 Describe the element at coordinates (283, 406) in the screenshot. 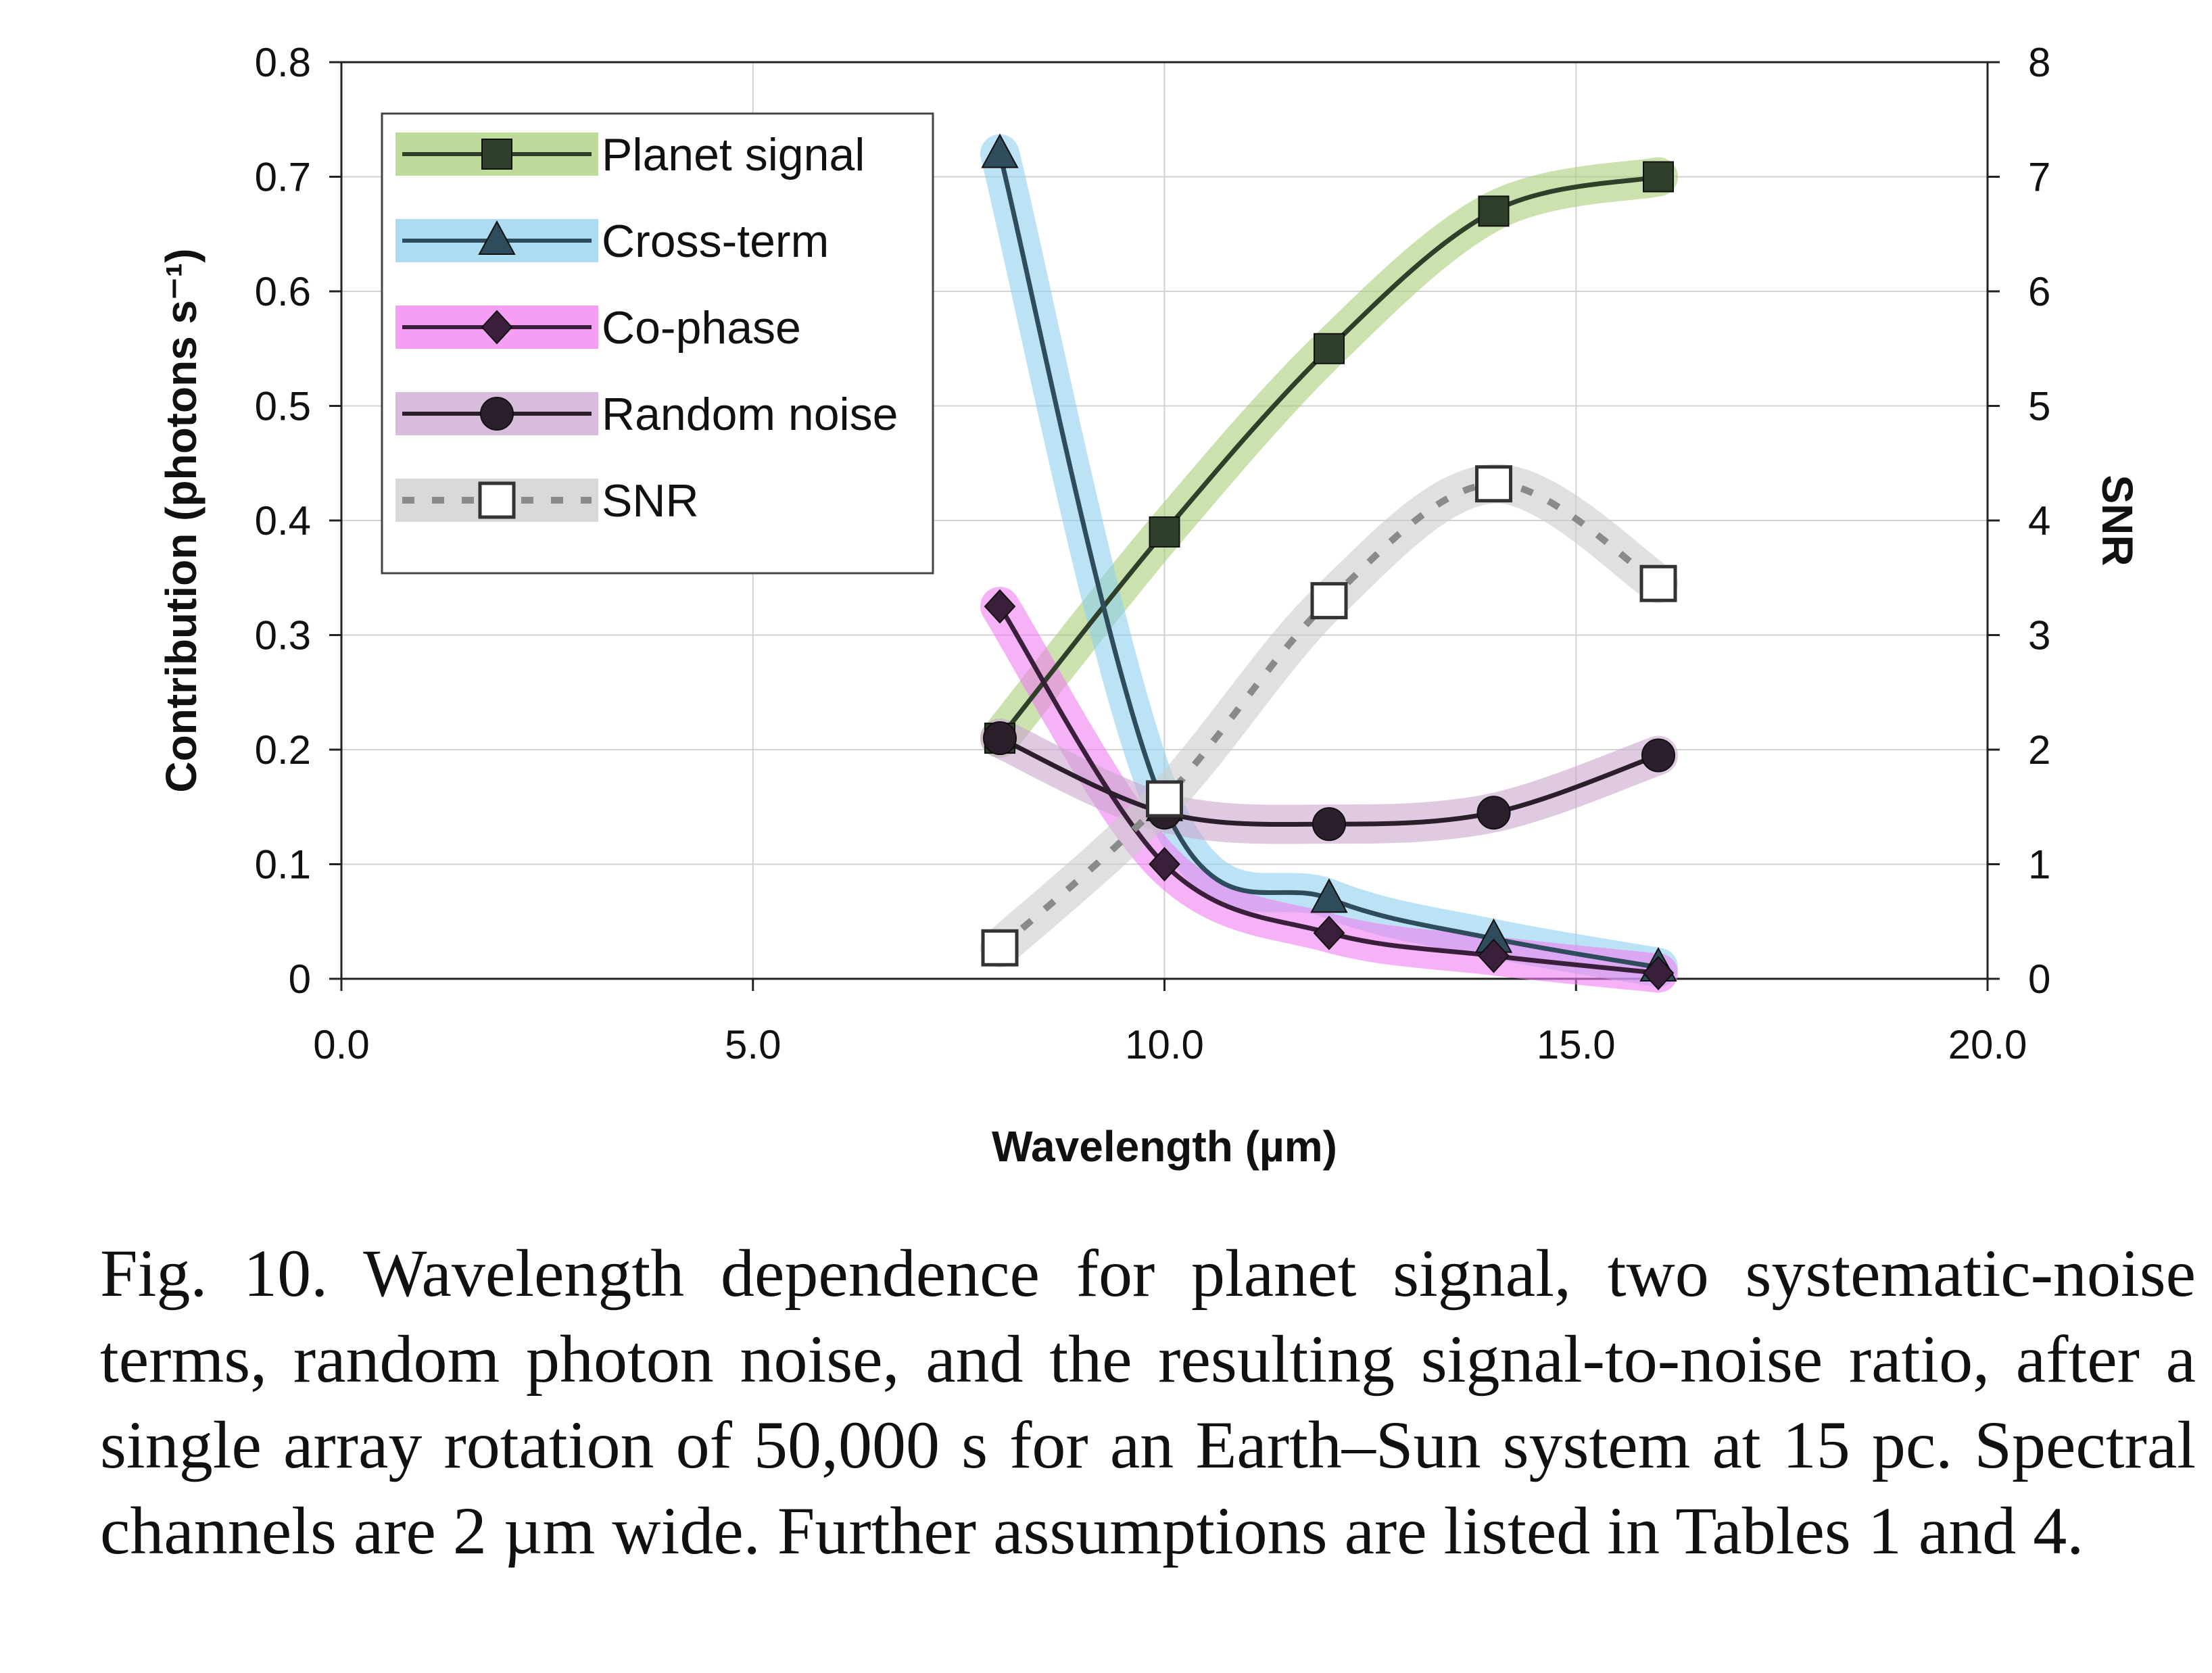

I see `y-tick-label: 0.5` at that location.